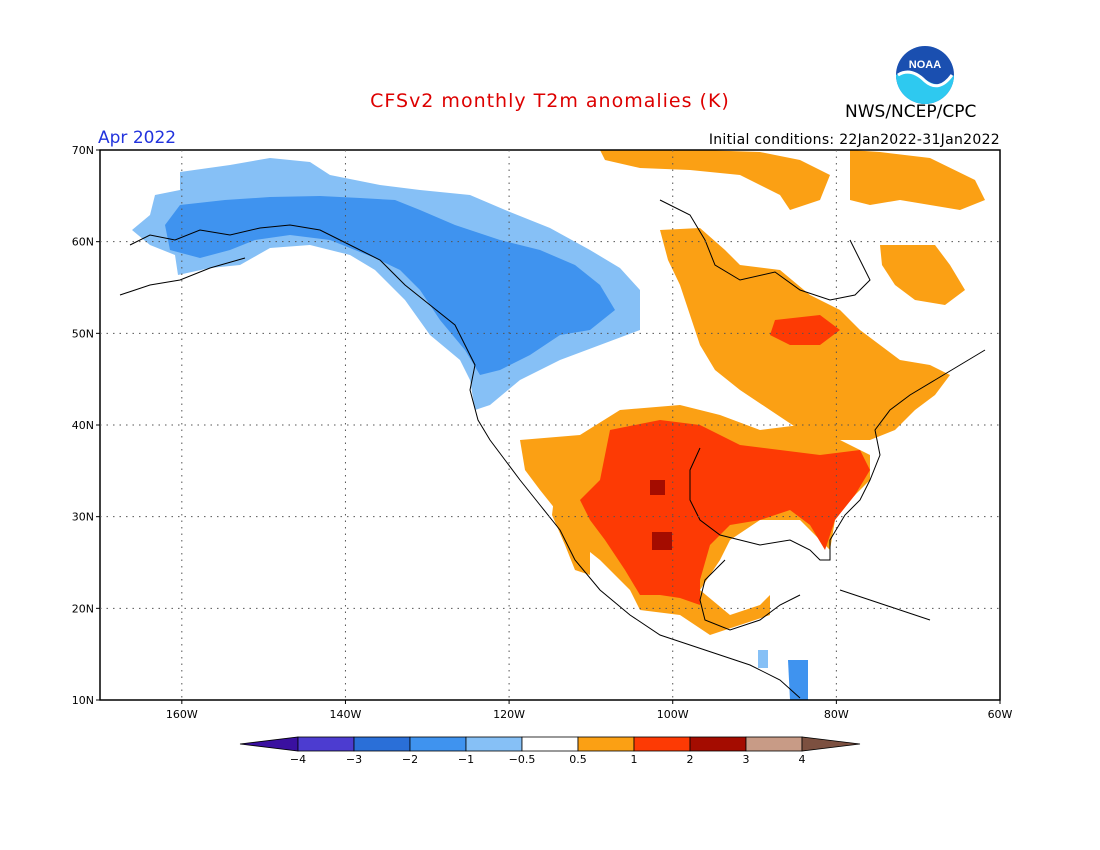  I want to click on lon-tick-label: 140W, so click(346, 714).